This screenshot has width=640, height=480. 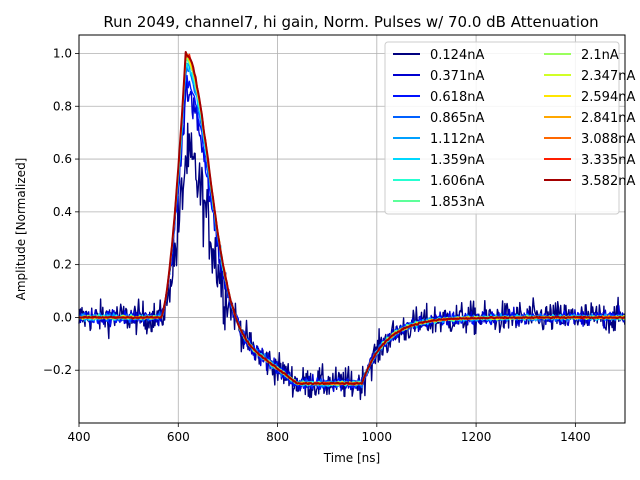 I want to click on legend-label: 2.1nA, so click(x=600, y=55).